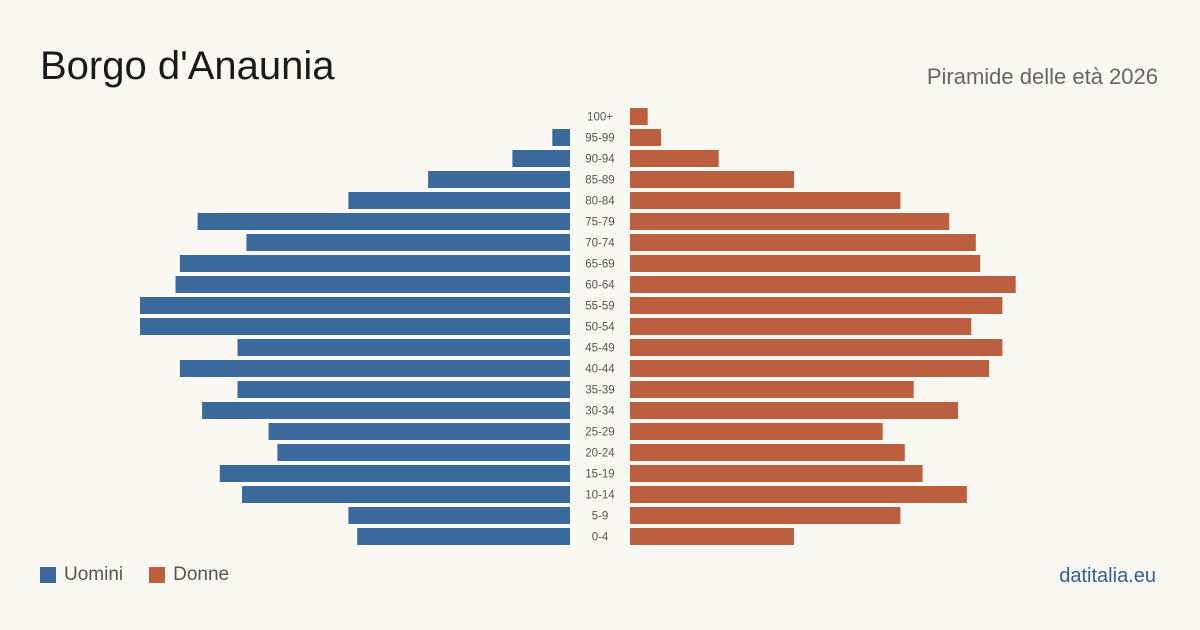 The image size is (1200, 630). I want to click on legend-item-female: Donne, so click(189, 575).